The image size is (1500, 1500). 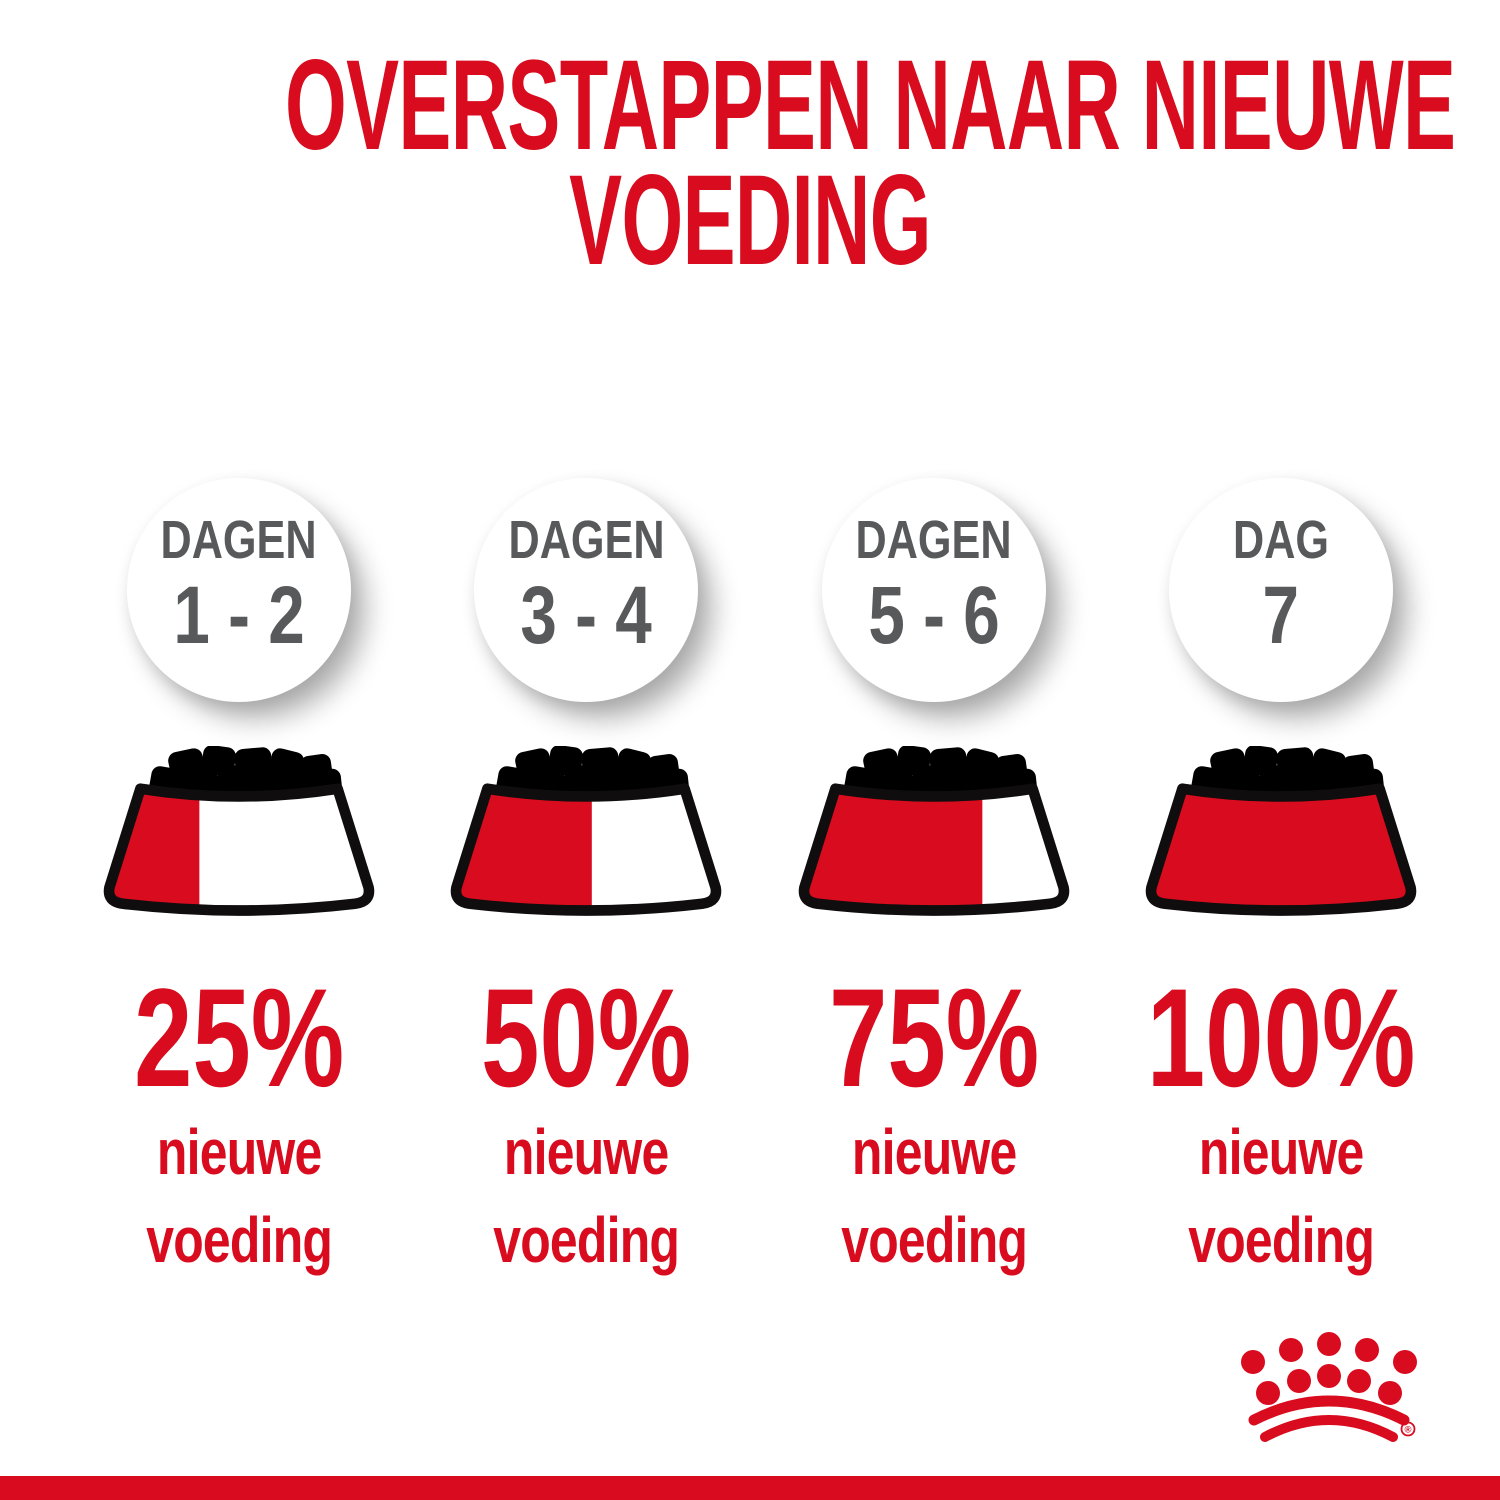 What do you see at coordinates (750, 220) in the screenshot?
I see `title-line-2: VOEDING` at bounding box center [750, 220].